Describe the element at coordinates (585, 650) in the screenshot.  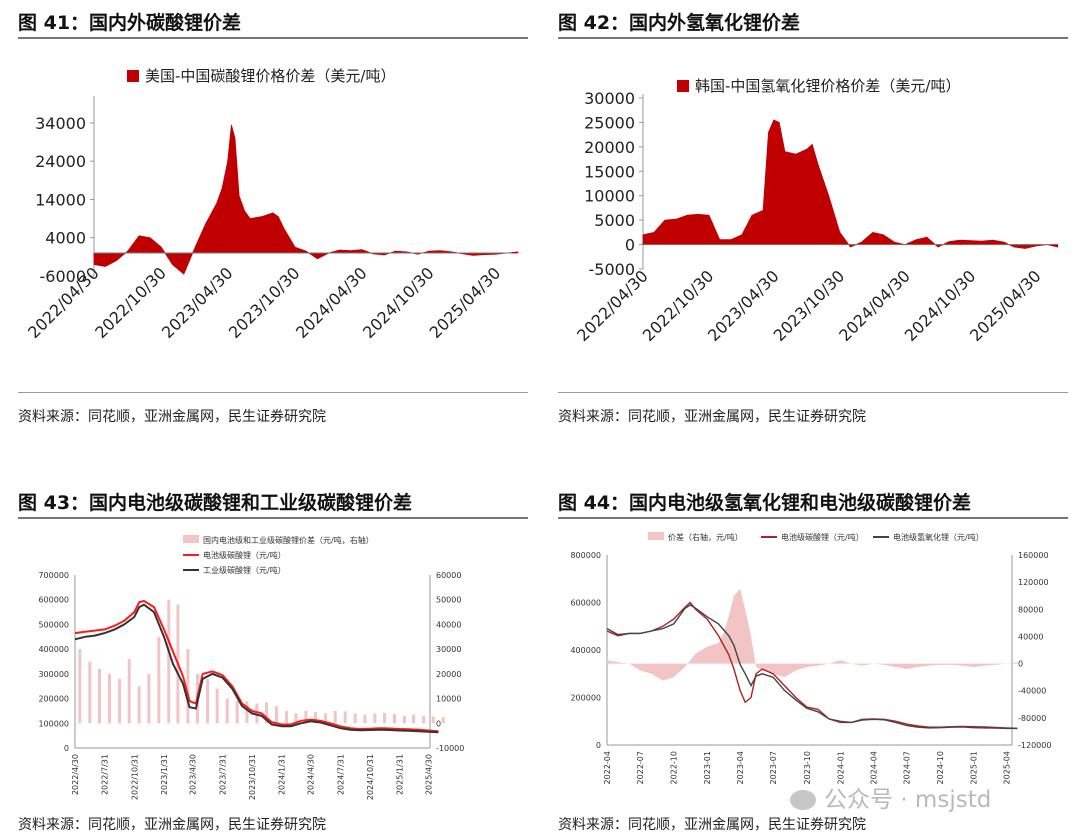
I see `svg44-y-tick-label: 400000` at that location.